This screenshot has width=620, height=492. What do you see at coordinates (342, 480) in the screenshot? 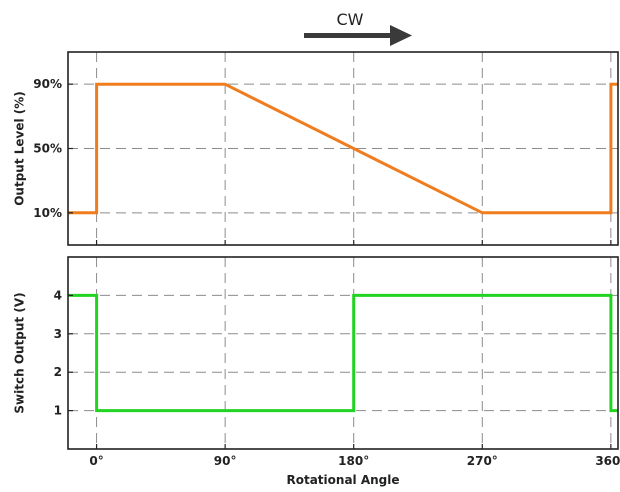
I see `switch-output-x-axis-label: Rotational Angle` at bounding box center [342, 480].